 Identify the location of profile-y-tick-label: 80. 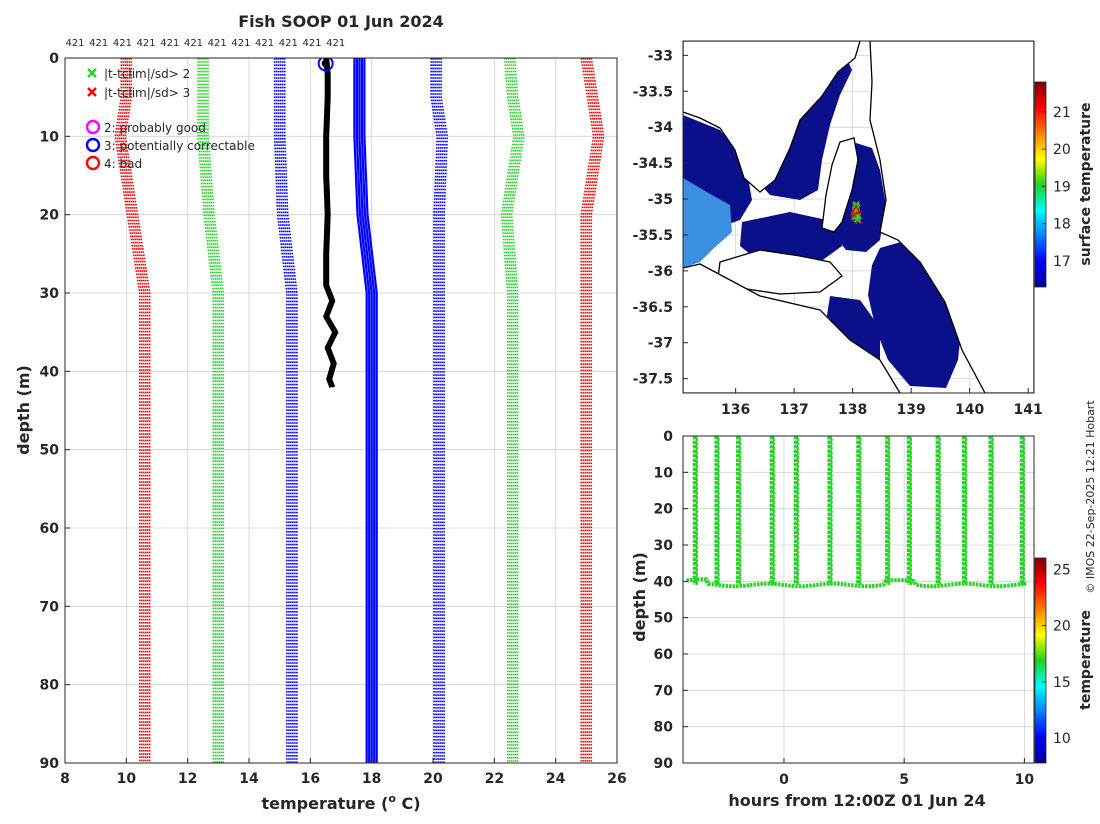
(50, 686).